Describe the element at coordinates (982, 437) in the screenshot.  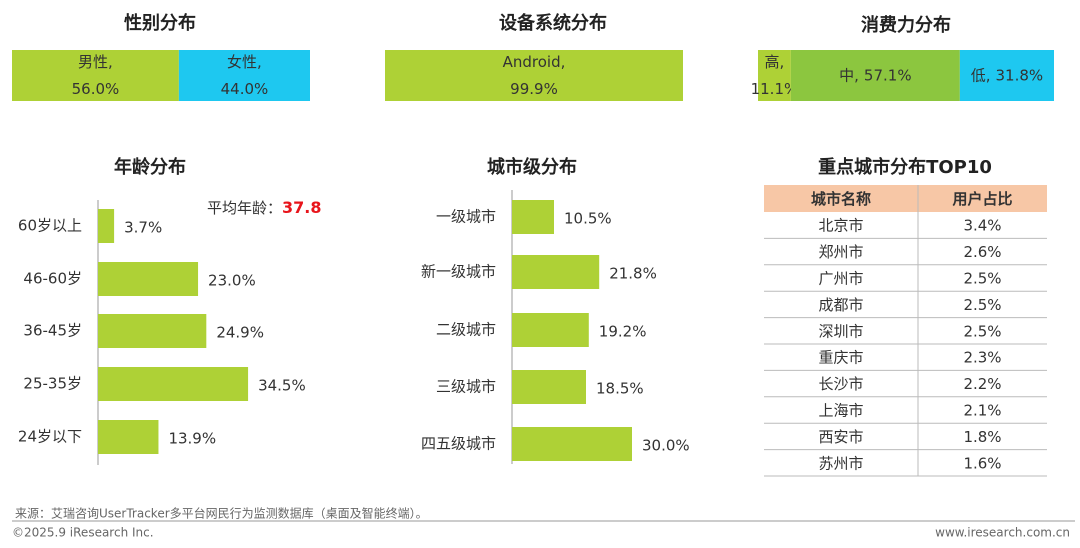
I see `table-cell: 1.8%` at that location.